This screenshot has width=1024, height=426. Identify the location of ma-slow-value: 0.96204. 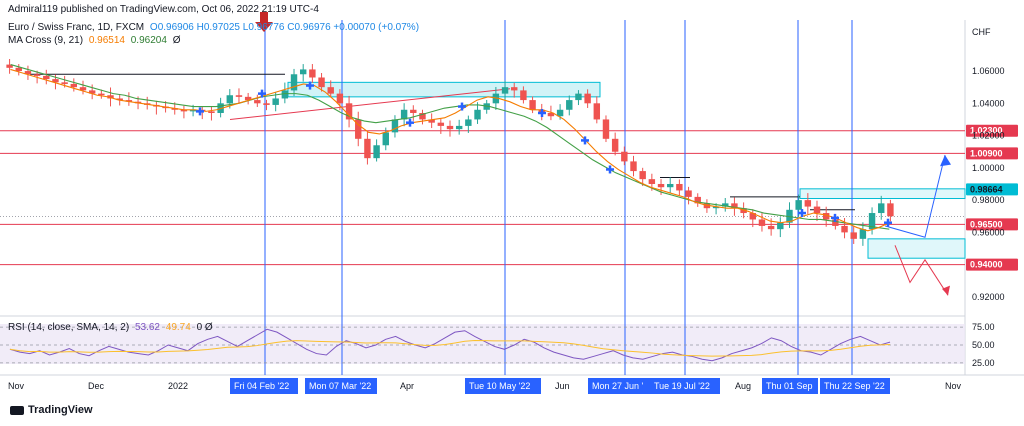
(148, 40).